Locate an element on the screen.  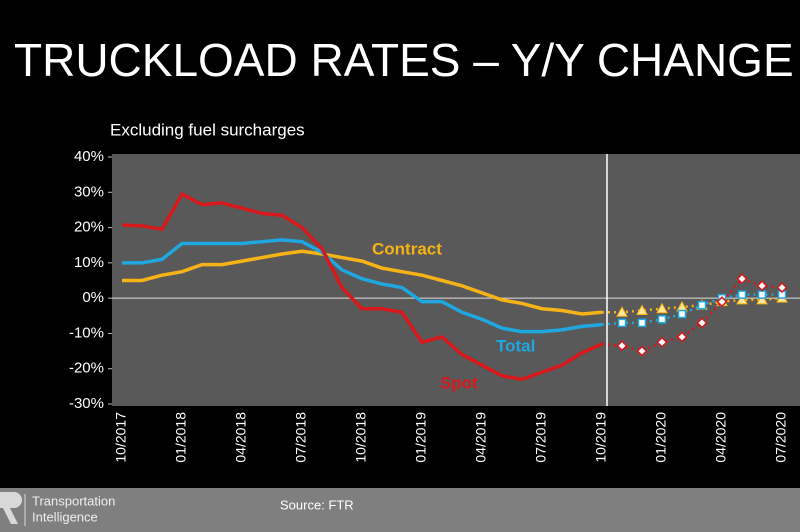
y-tick-label: -20% is located at coordinates (86, 368).